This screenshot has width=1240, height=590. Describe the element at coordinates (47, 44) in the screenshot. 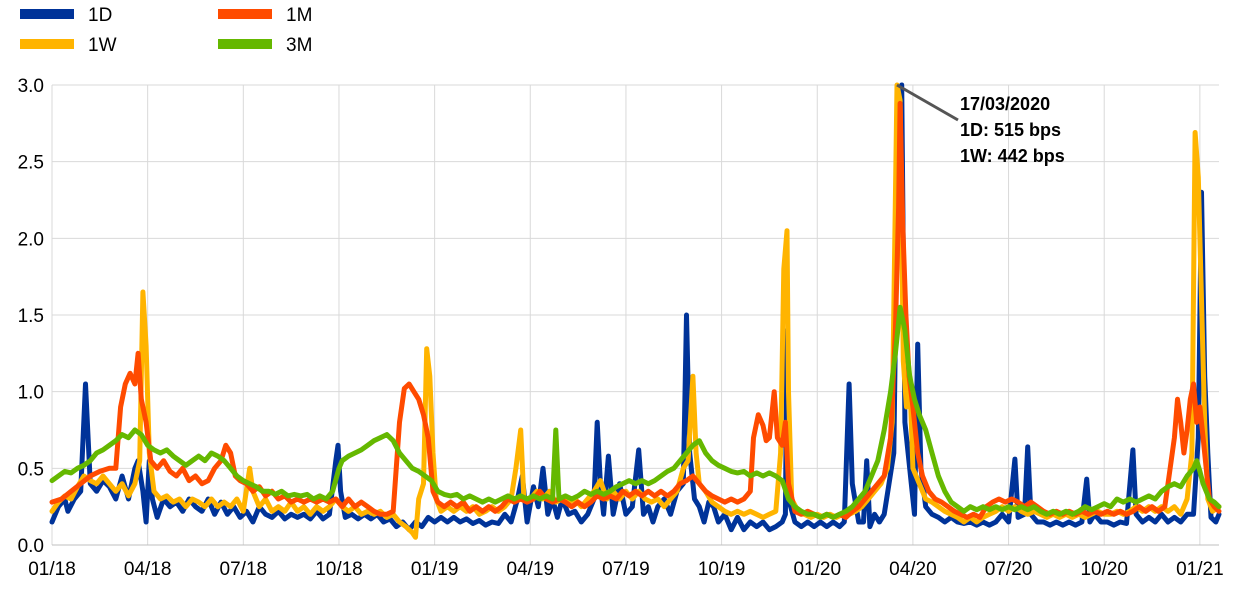

I see `legend-swatch-1w` at that location.